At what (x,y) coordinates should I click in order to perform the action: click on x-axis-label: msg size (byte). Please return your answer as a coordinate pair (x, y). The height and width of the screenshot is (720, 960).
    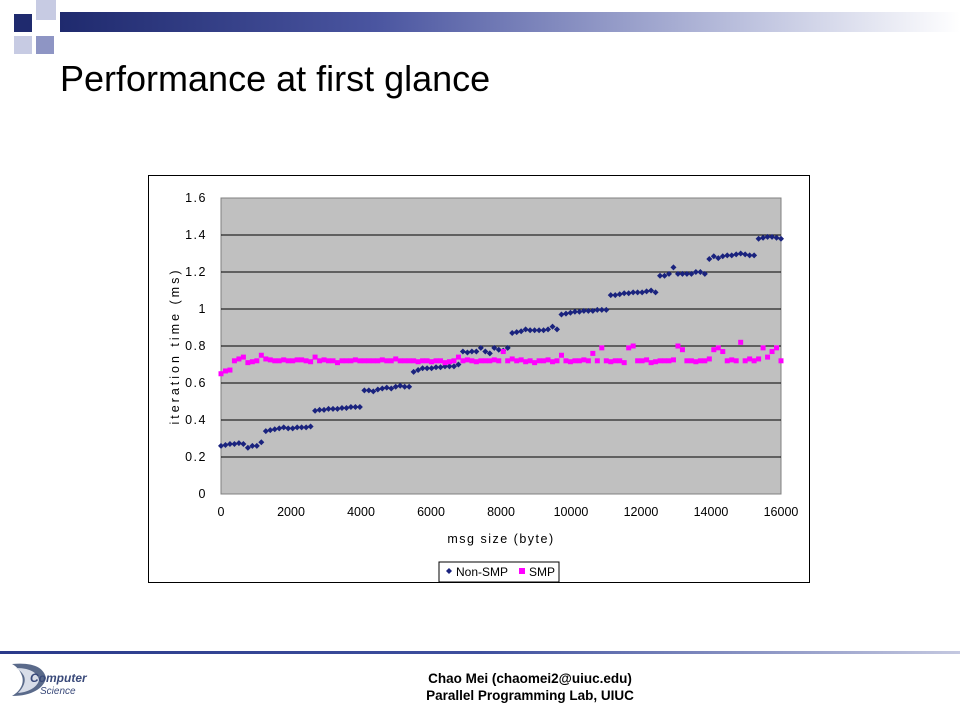
    Looking at the image, I should click on (500, 539).